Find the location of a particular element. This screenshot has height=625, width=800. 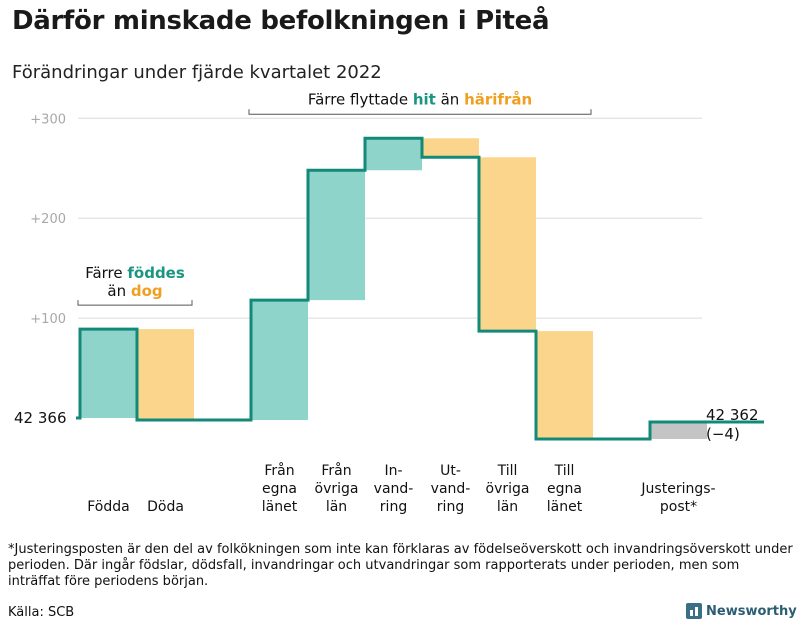

annotation-label: Färre föddes is located at coordinates (135, 273).